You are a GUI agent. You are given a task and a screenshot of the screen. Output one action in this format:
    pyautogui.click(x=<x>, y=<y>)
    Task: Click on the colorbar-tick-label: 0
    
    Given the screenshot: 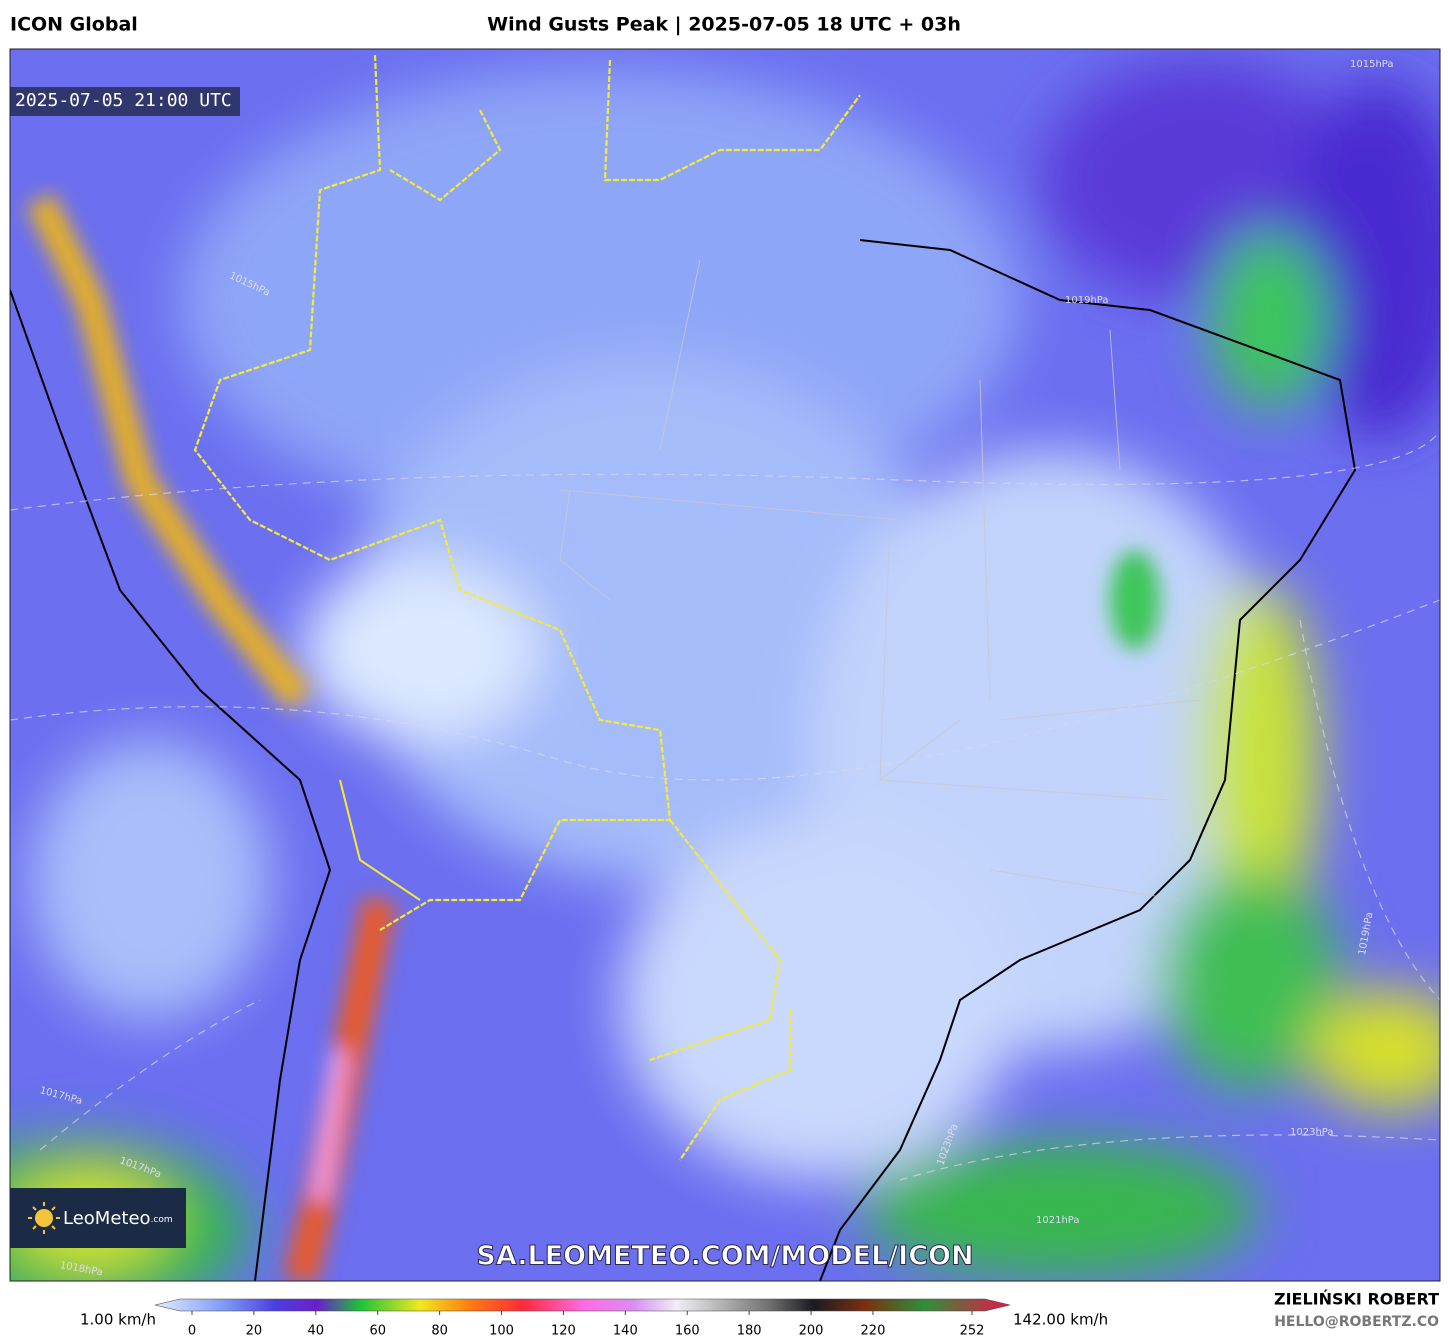 What is the action you would take?
    pyautogui.click(x=192, y=1331)
    